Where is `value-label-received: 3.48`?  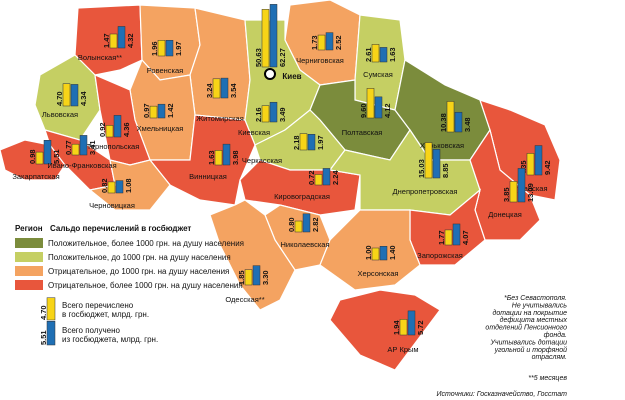 value-label-received: 3.48 is located at coordinates (467, 124).